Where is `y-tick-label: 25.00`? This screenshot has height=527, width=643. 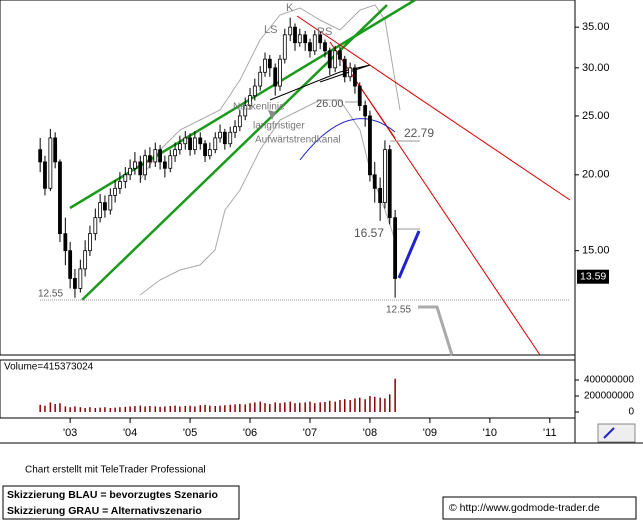
y-tick-label: 25.00 is located at coordinates (596, 116).